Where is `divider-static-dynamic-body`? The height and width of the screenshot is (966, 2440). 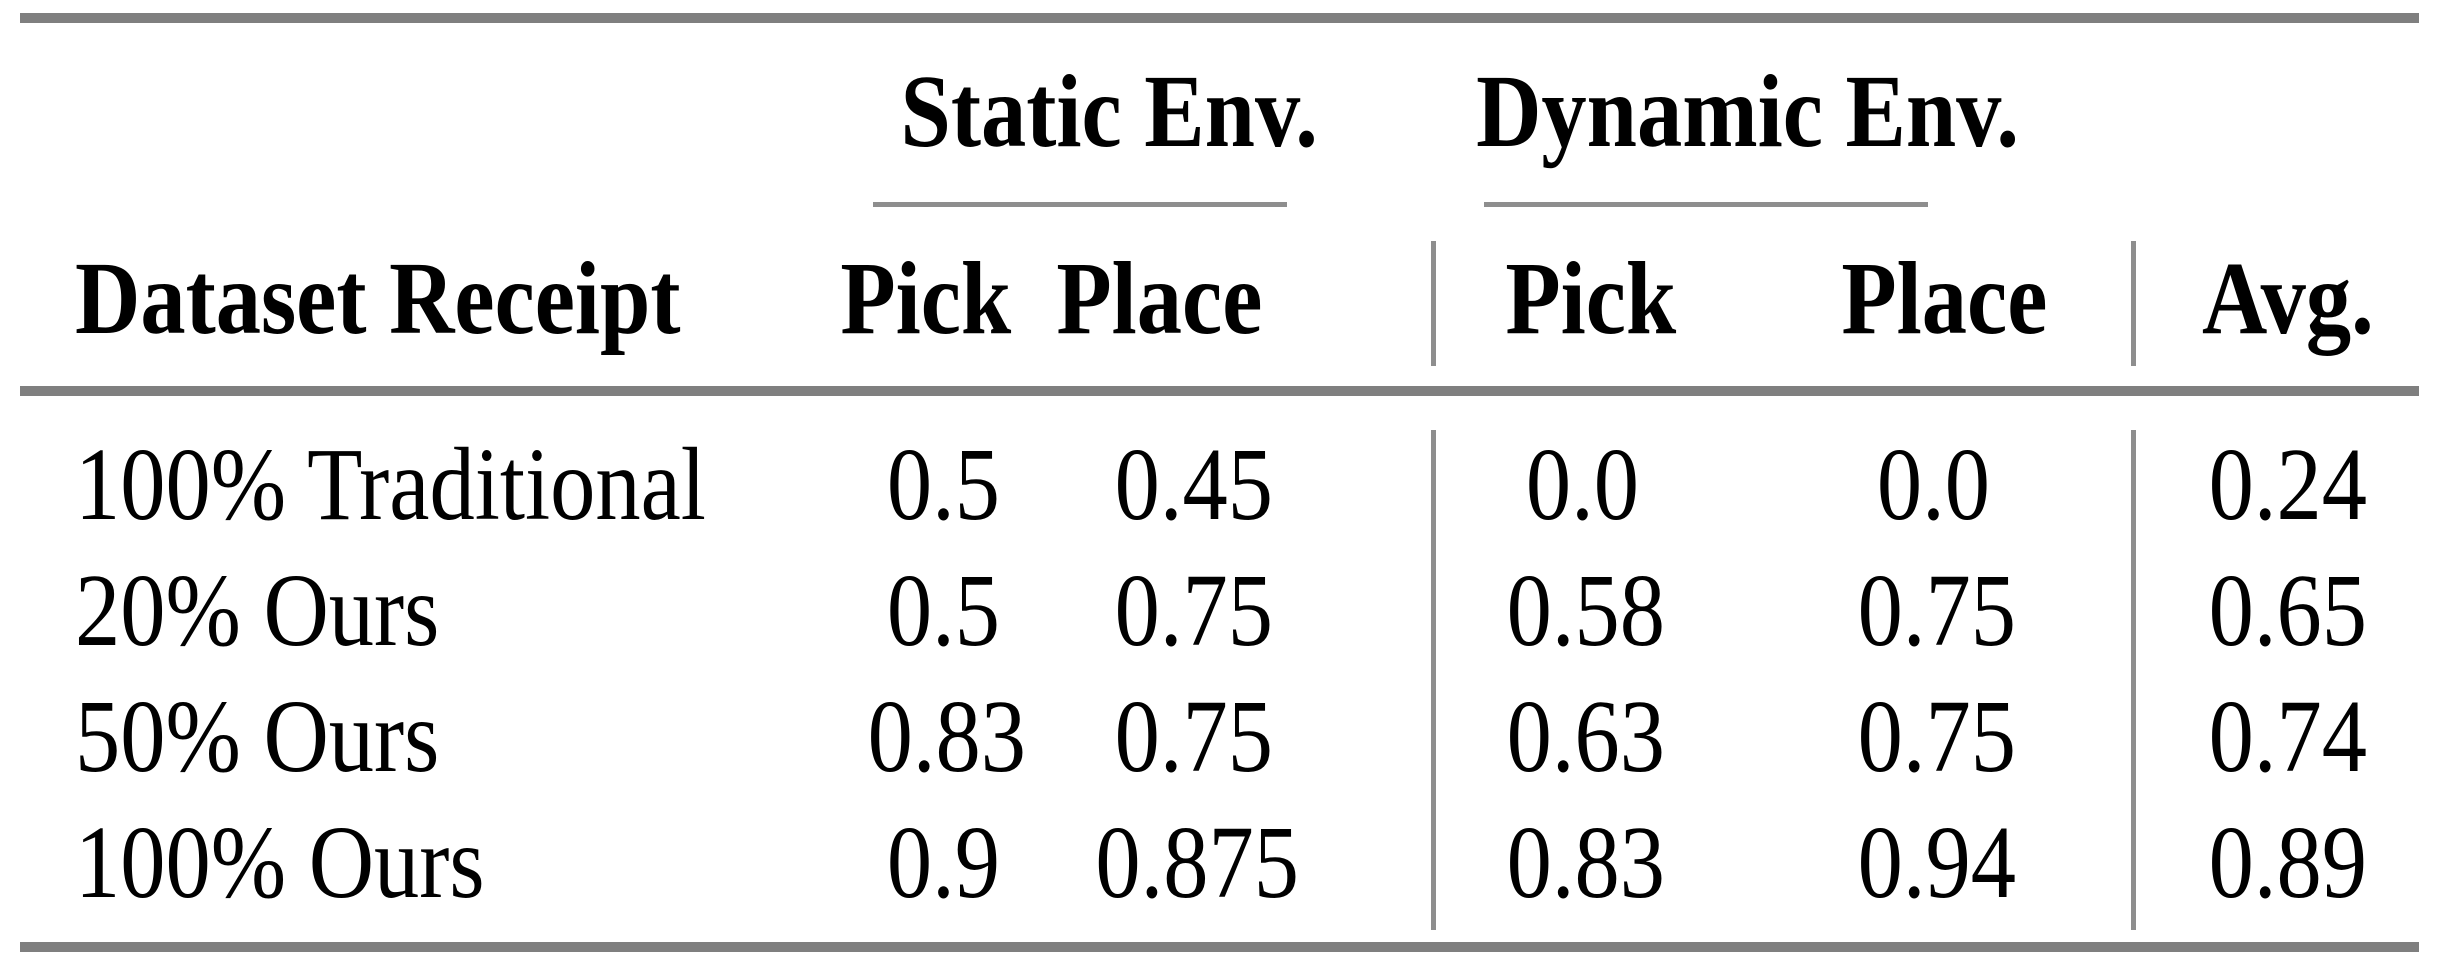
divider-static-dynamic-body is located at coordinates (1433, 680).